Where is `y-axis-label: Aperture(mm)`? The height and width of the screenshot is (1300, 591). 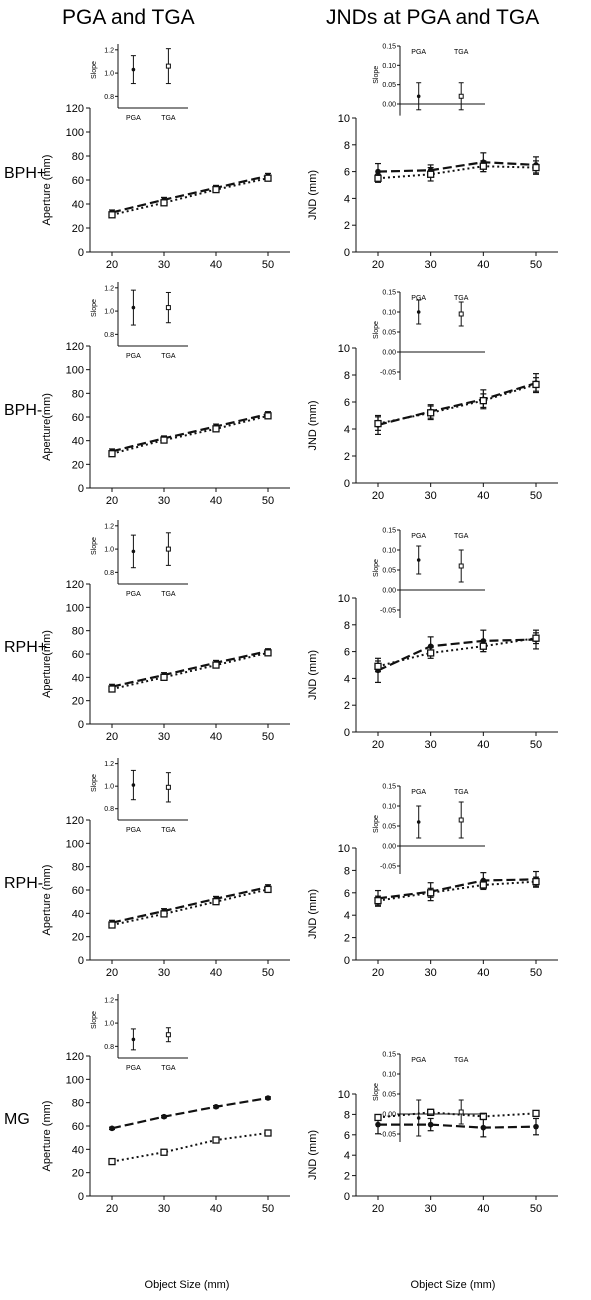
y-axis-label: Aperture(mm) is located at coordinates (47, 664).